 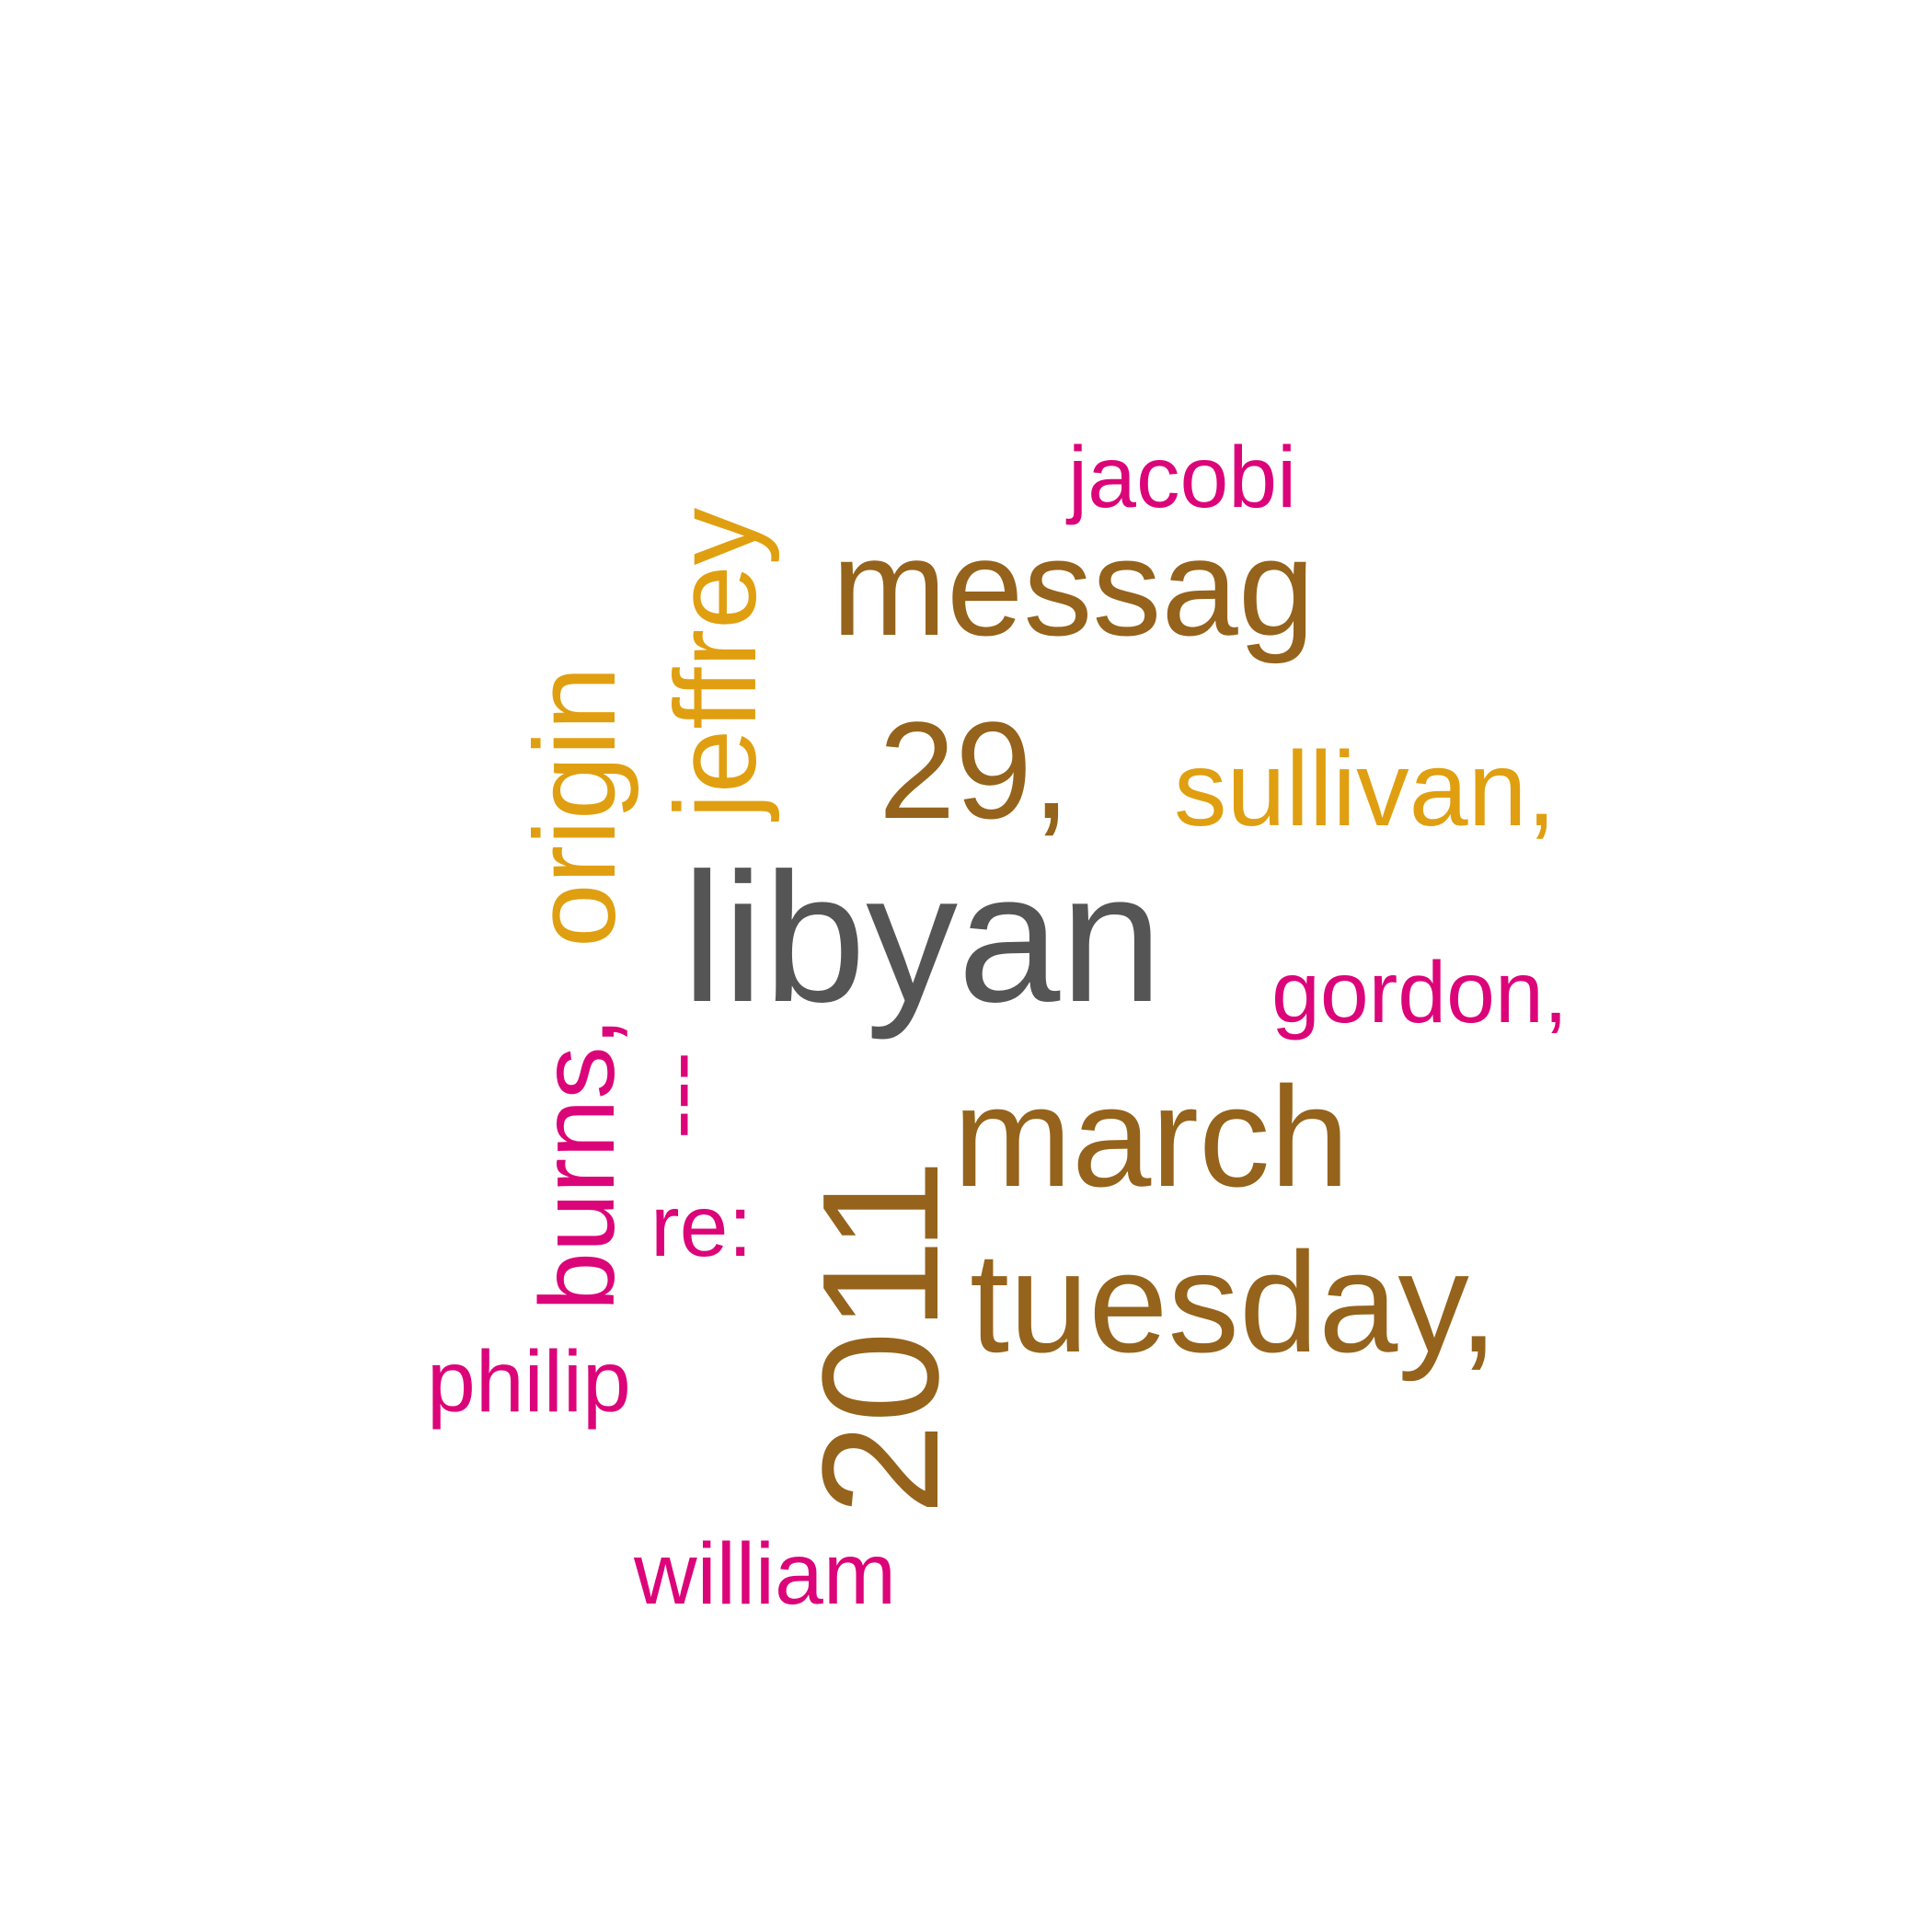 What do you see at coordinates (1234, 1302) in the screenshot?
I see `word-tuesday: tuesday,` at bounding box center [1234, 1302].